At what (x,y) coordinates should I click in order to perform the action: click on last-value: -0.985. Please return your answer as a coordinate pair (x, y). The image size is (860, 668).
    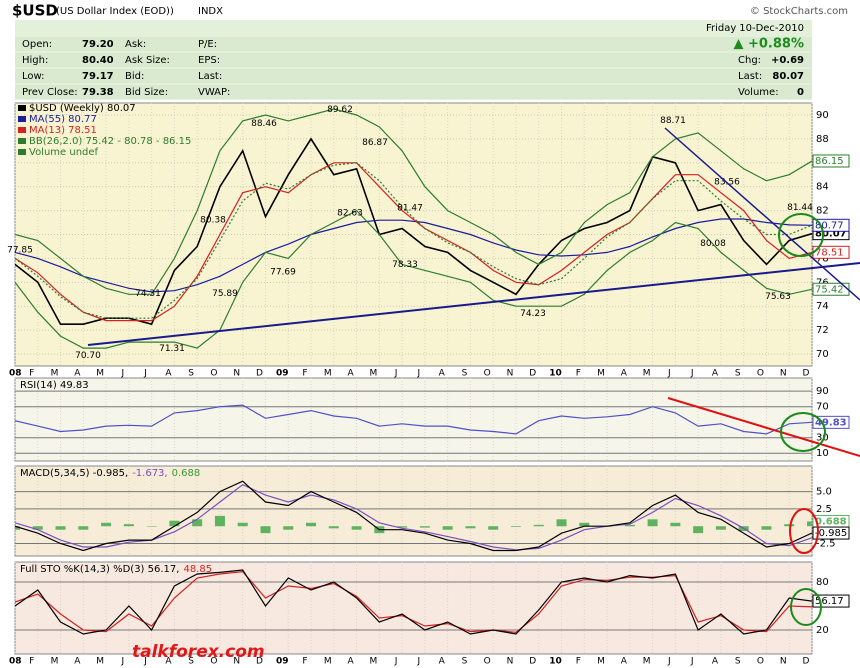
    Looking at the image, I should click on (831, 533).